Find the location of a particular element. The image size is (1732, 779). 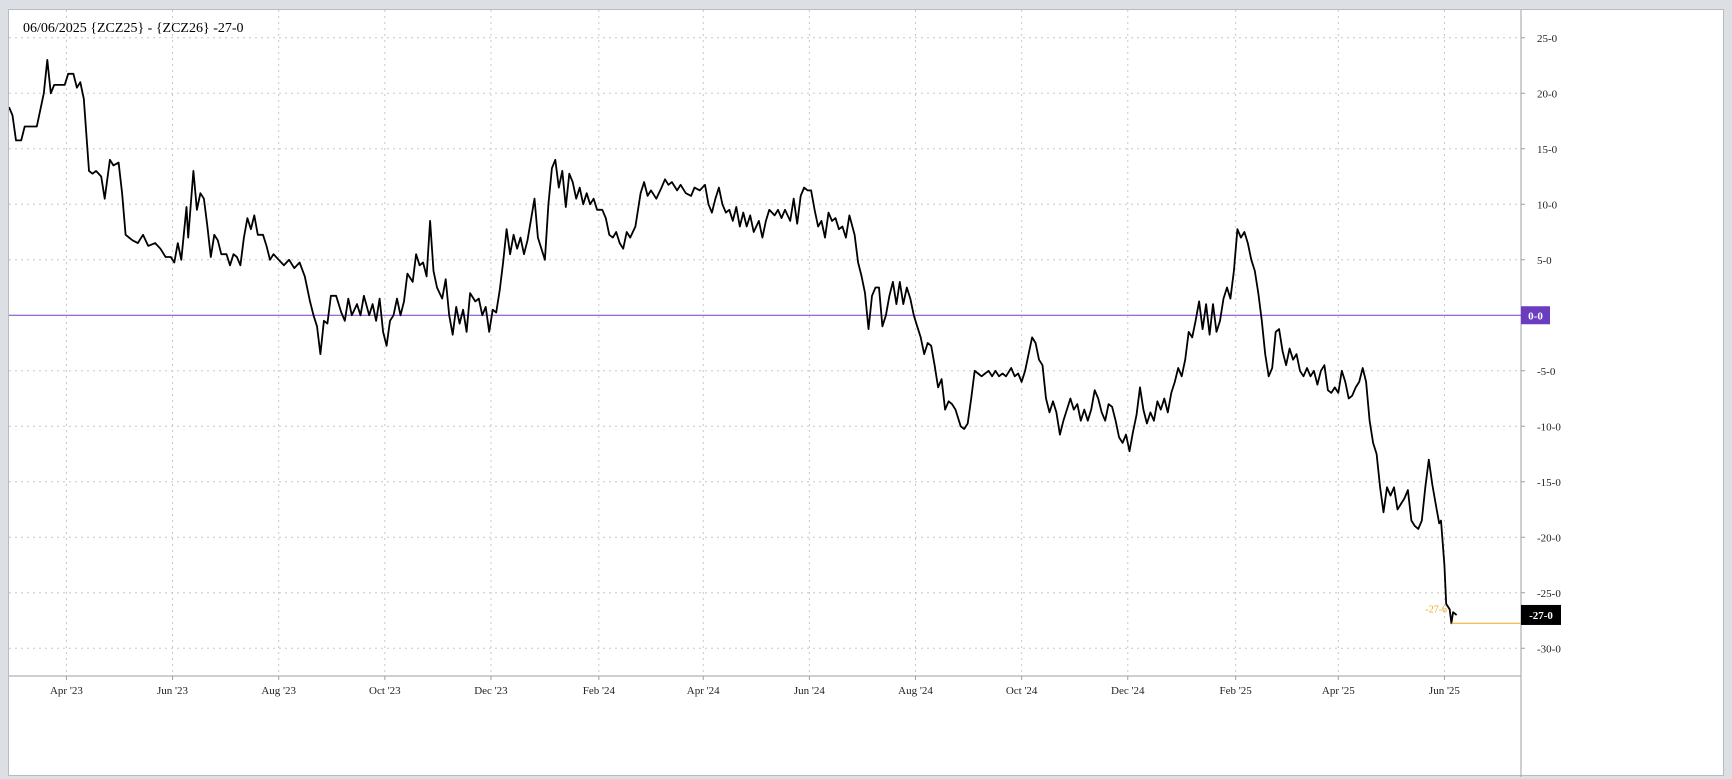

x-tick-label: Aug '24 is located at coordinates (915, 691).